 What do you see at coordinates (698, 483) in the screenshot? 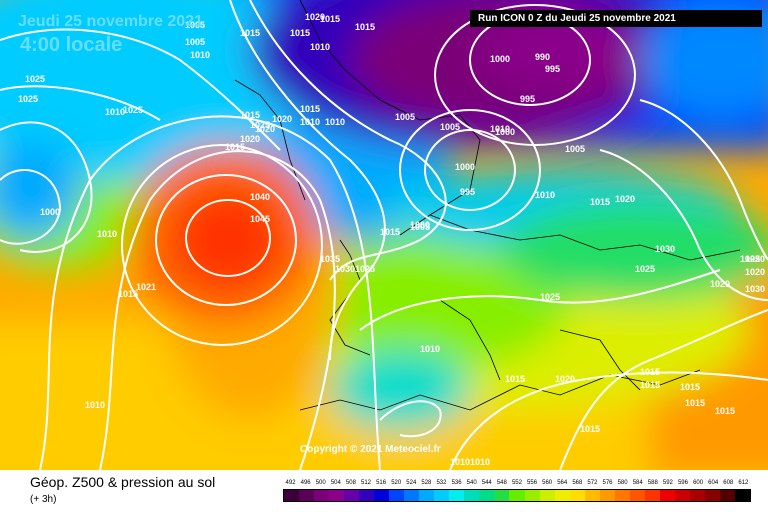
I see `legend-label: 600` at bounding box center [698, 483].